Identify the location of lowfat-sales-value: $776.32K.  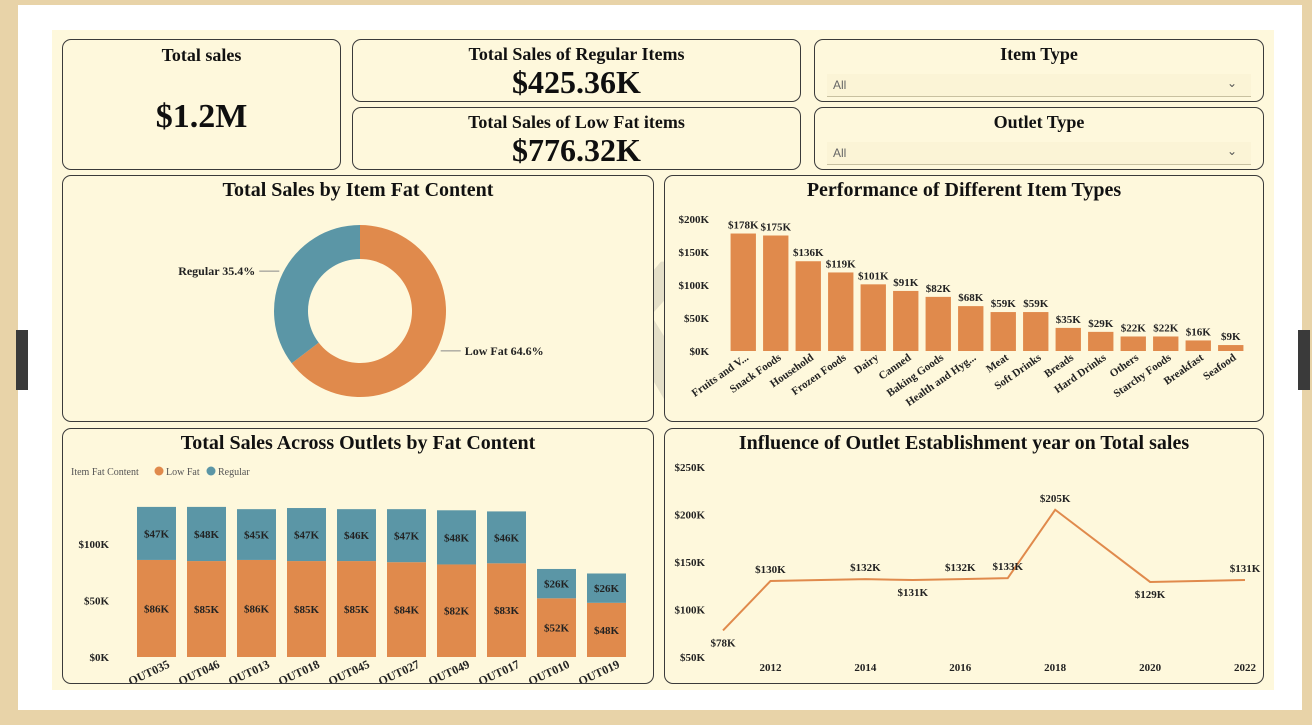
(576, 150).